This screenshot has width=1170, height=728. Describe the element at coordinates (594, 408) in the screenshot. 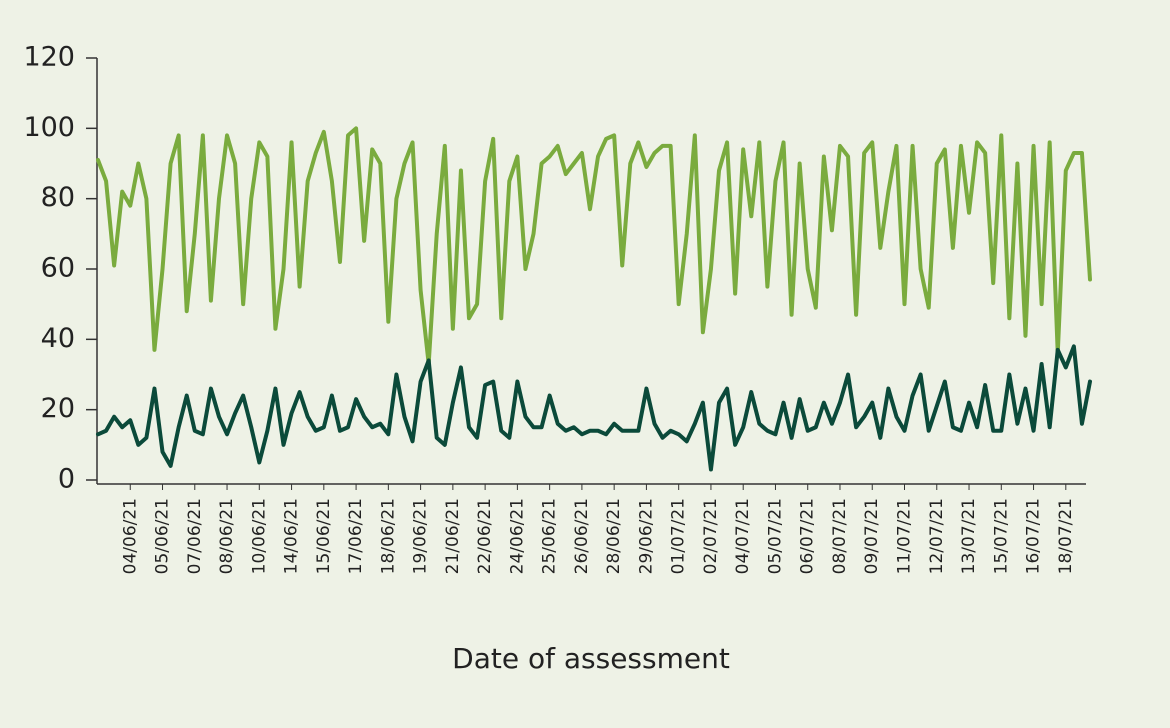

I see `line-series` at that location.